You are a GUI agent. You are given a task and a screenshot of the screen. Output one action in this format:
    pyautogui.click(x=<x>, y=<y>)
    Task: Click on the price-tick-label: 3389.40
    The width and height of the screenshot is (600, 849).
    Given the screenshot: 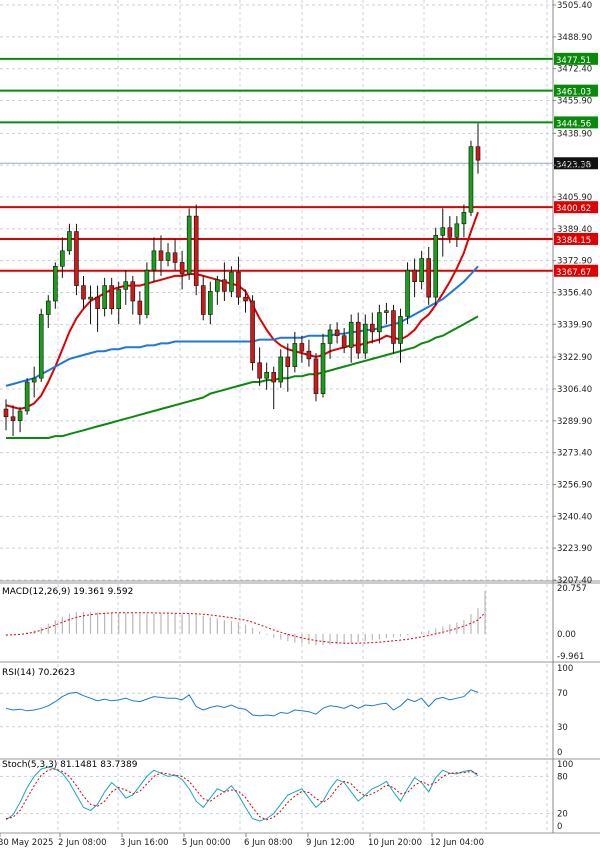 What is the action you would take?
    pyautogui.click(x=574, y=230)
    